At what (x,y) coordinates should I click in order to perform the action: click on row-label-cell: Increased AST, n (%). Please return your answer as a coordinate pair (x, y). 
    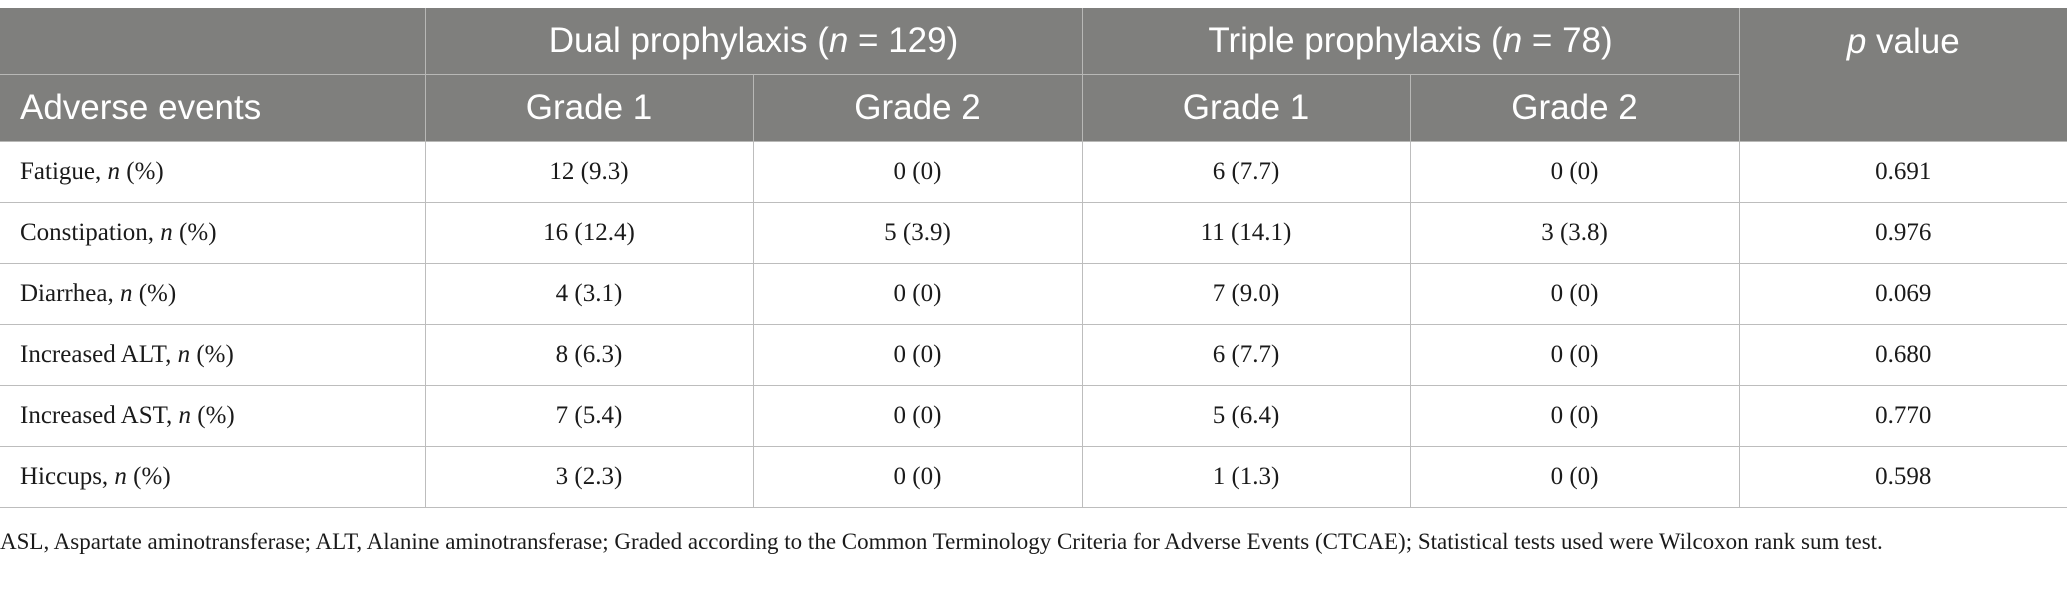
    Looking at the image, I should click on (213, 416).